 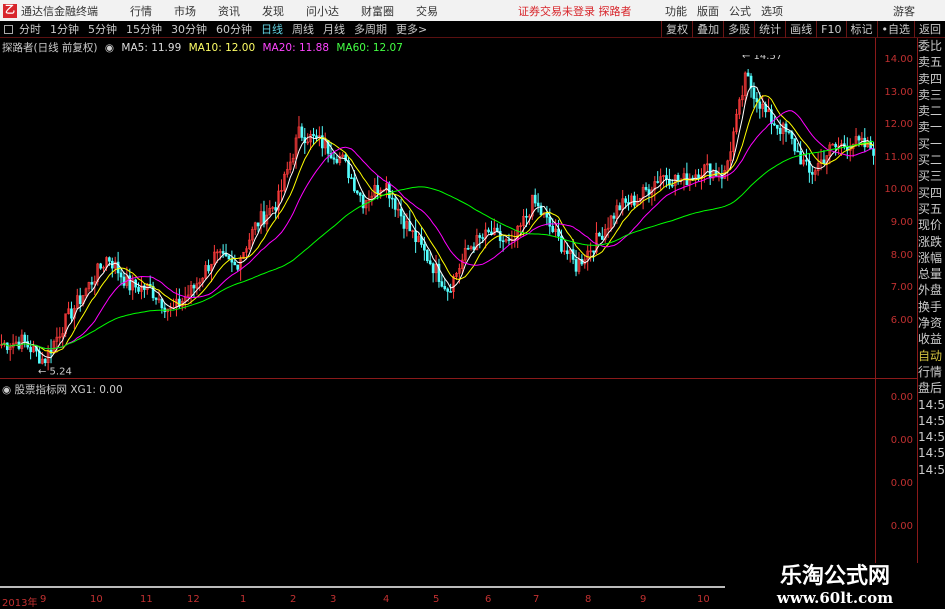 What do you see at coordinates (64, 29) in the screenshot?
I see `period-tab-1: 1分钟` at bounding box center [64, 29].